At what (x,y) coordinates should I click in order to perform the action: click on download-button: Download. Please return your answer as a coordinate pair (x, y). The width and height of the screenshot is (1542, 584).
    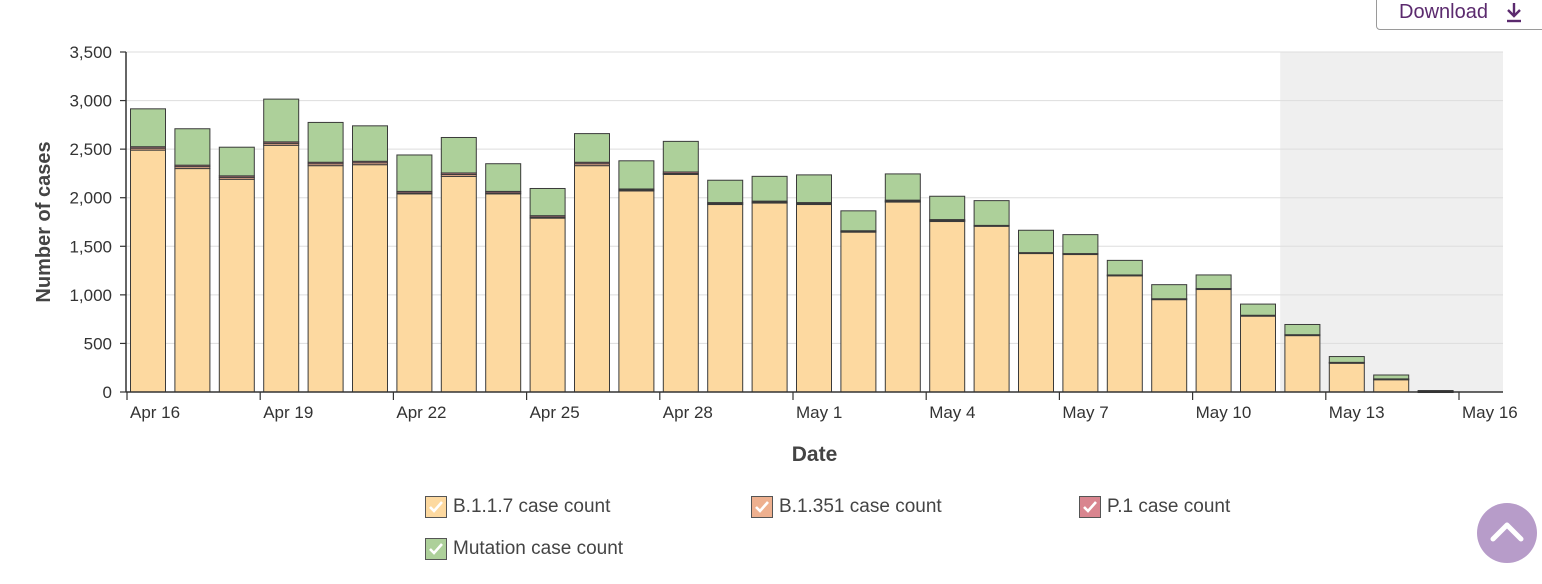
    Looking at the image, I should click on (1459, 15).